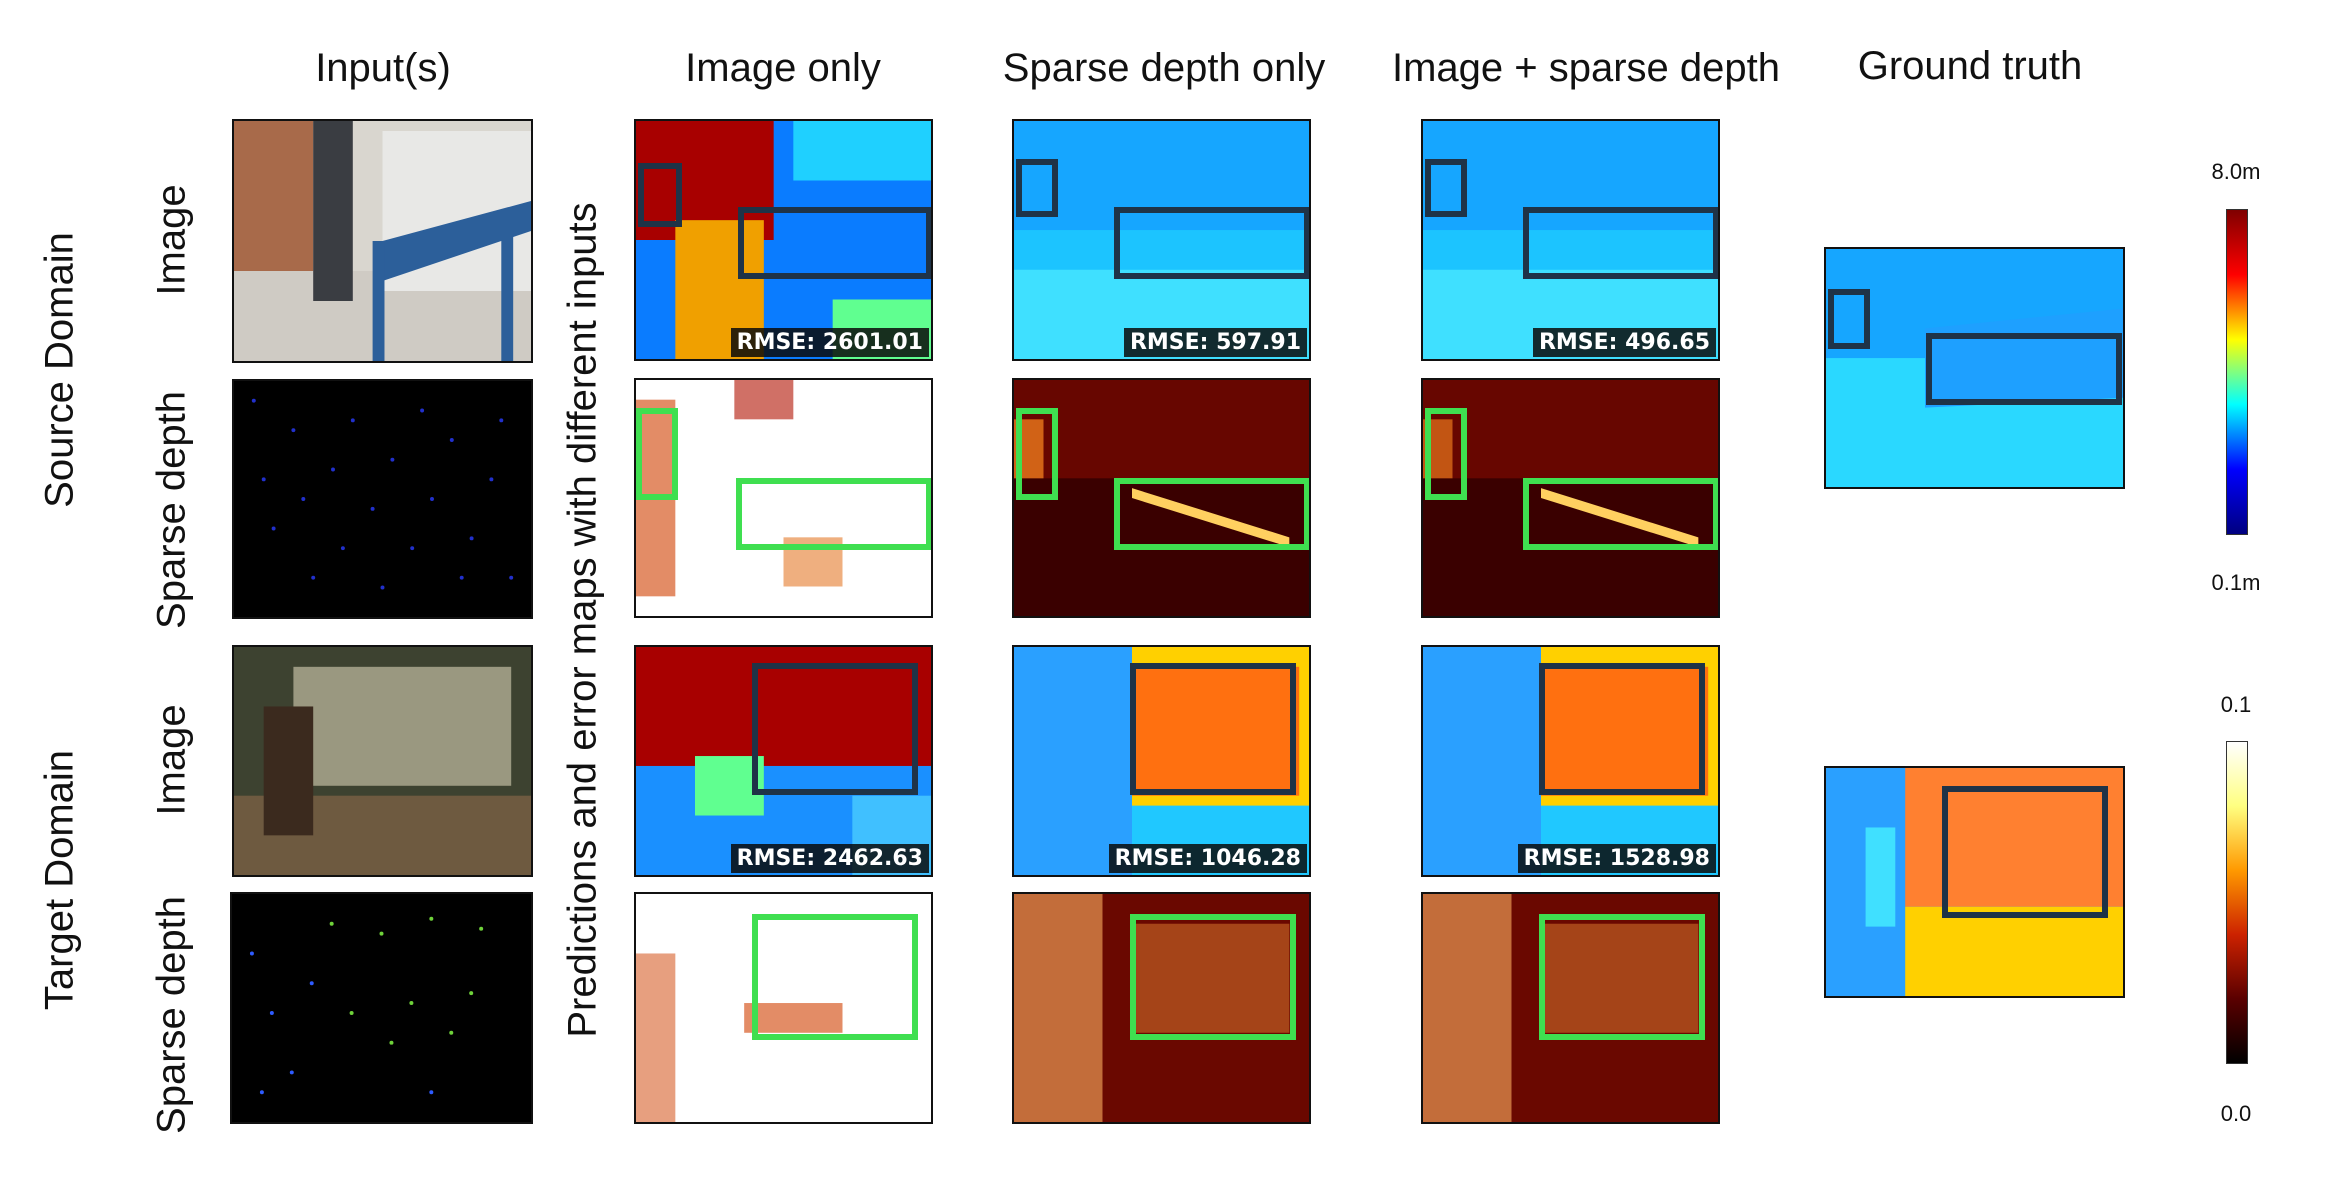 This screenshot has height=1186, width=2328. What do you see at coordinates (2236, 171) in the screenshot?
I see `depth-colorbar-max-label: 8.0m` at bounding box center [2236, 171].